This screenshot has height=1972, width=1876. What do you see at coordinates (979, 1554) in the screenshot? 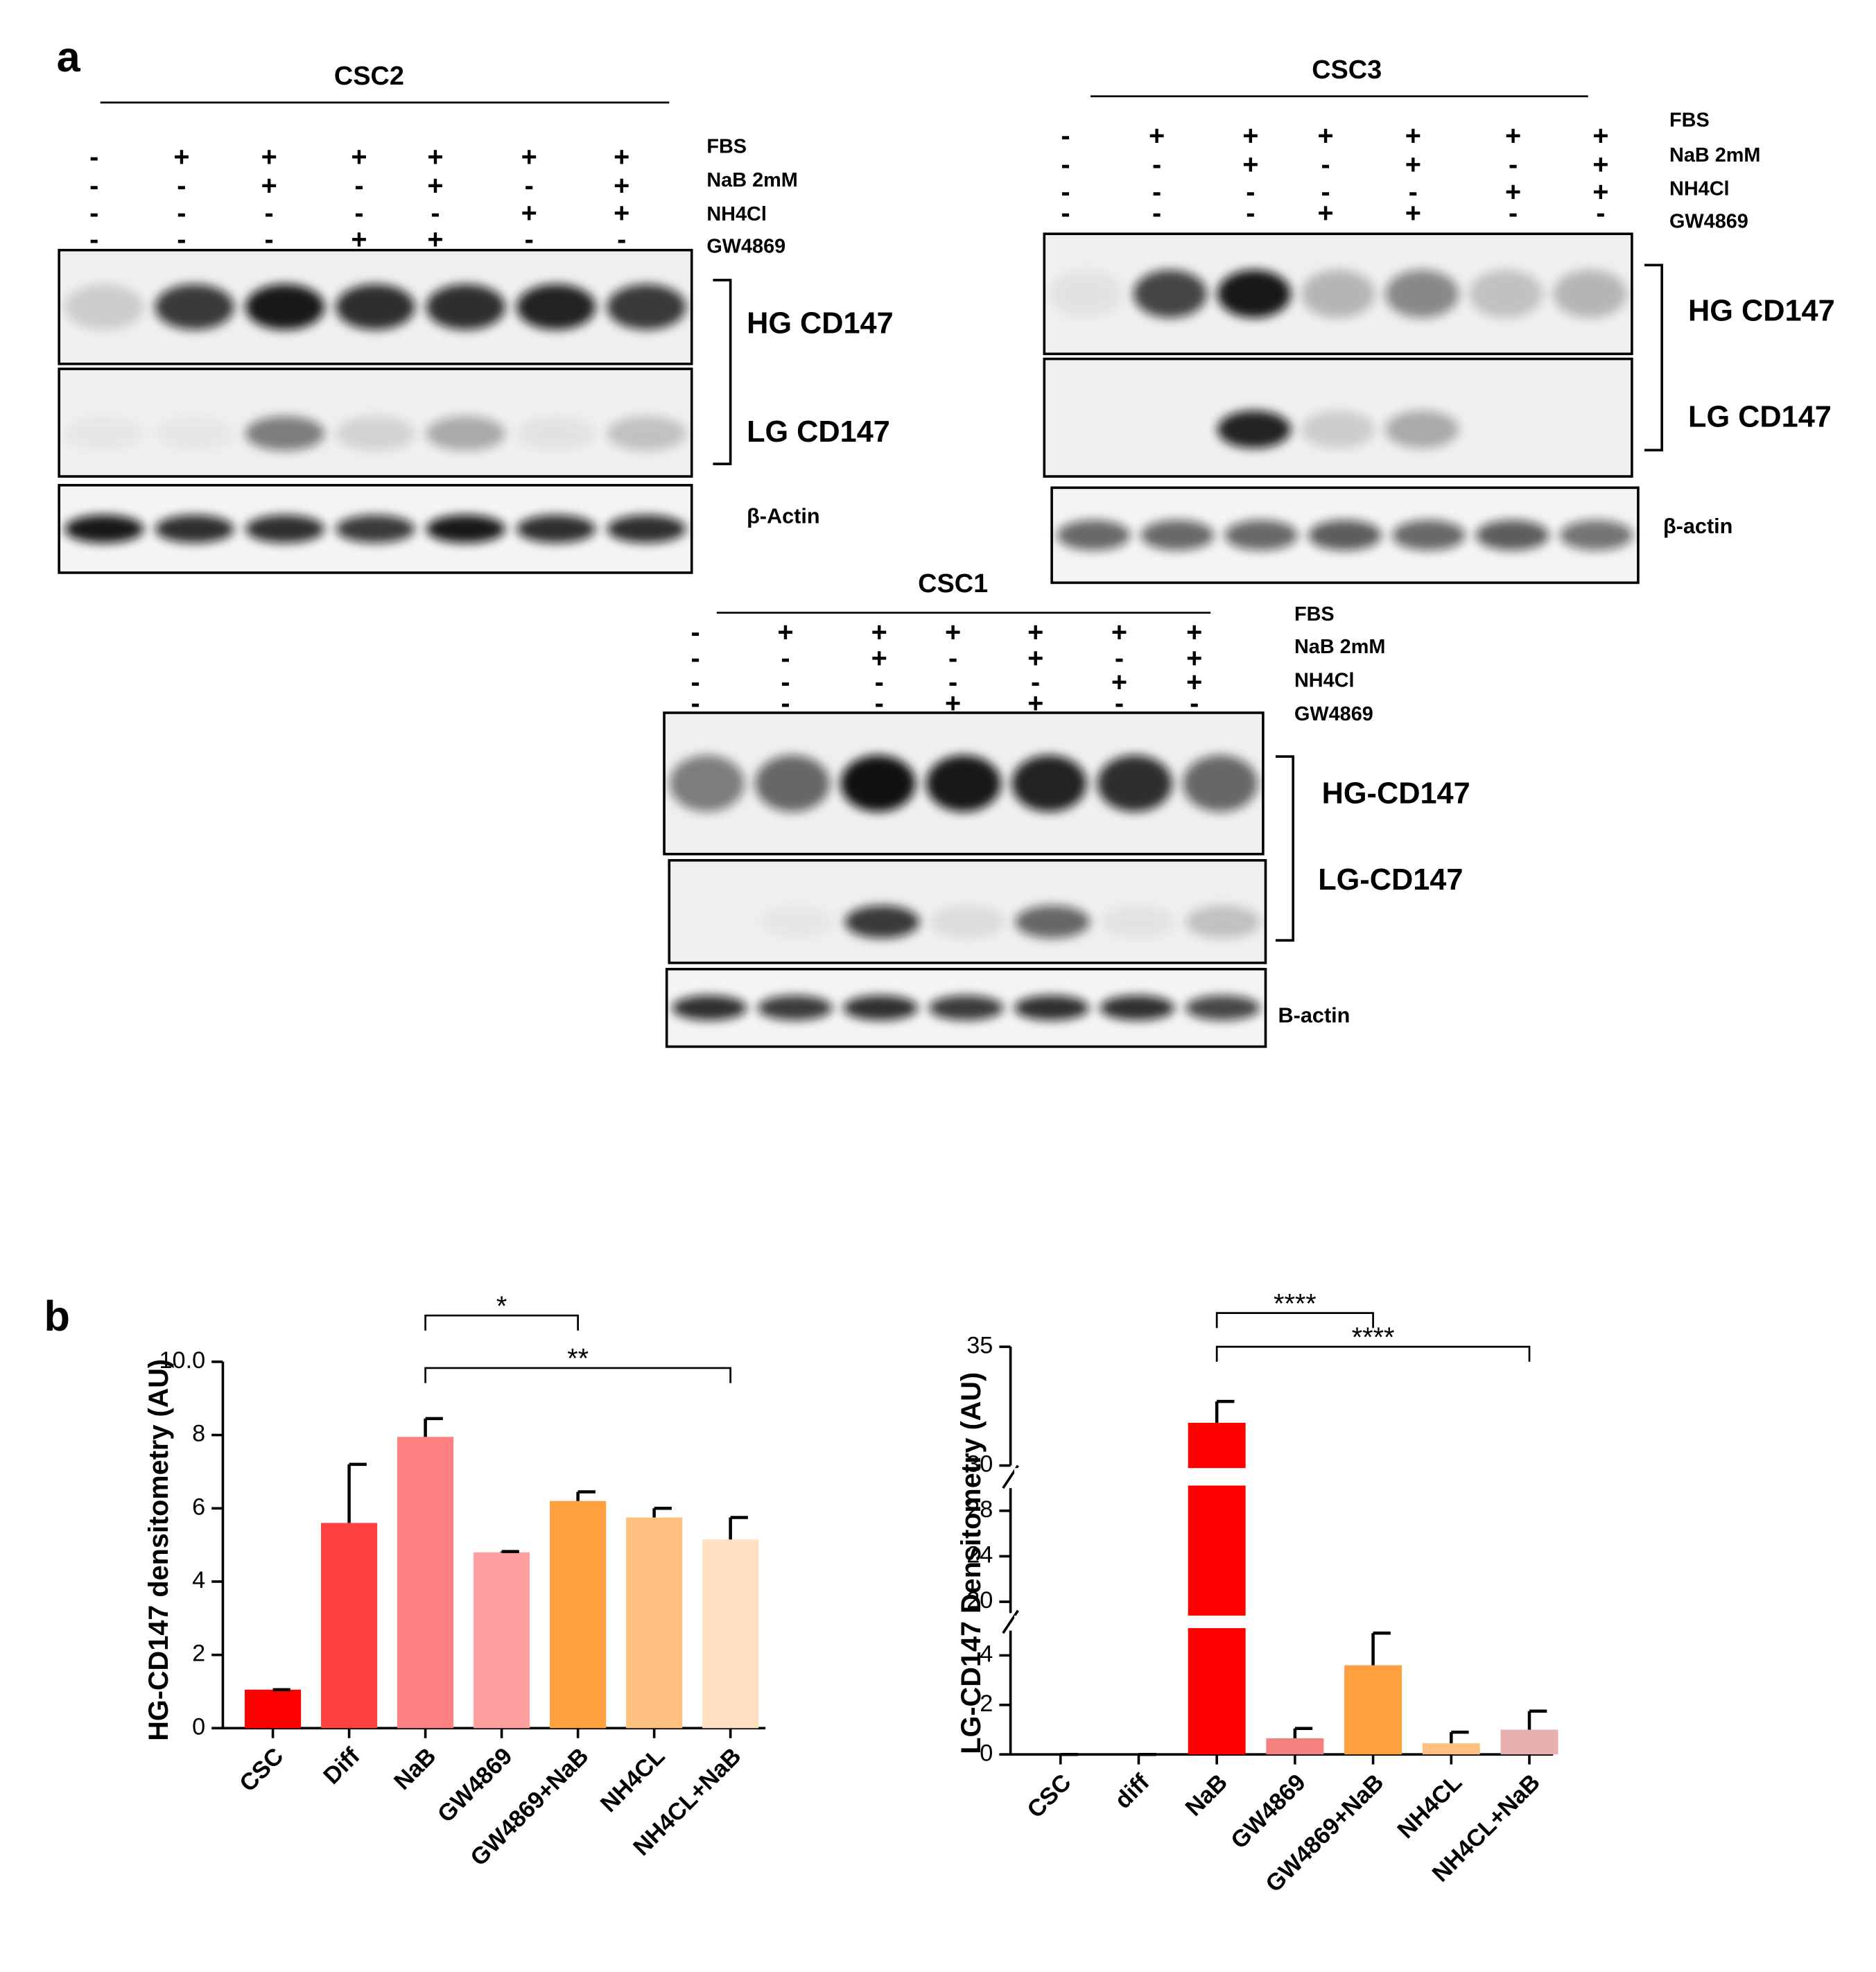
I see `y-tick-label: 24` at bounding box center [979, 1554].